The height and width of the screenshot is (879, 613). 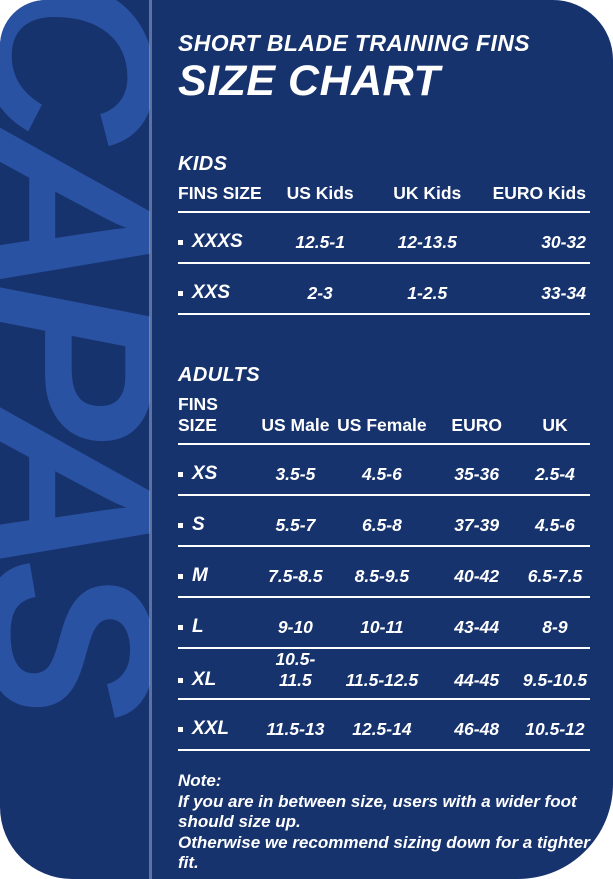 What do you see at coordinates (219, 627) in the screenshot?
I see `fin-size-cell: L` at bounding box center [219, 627].